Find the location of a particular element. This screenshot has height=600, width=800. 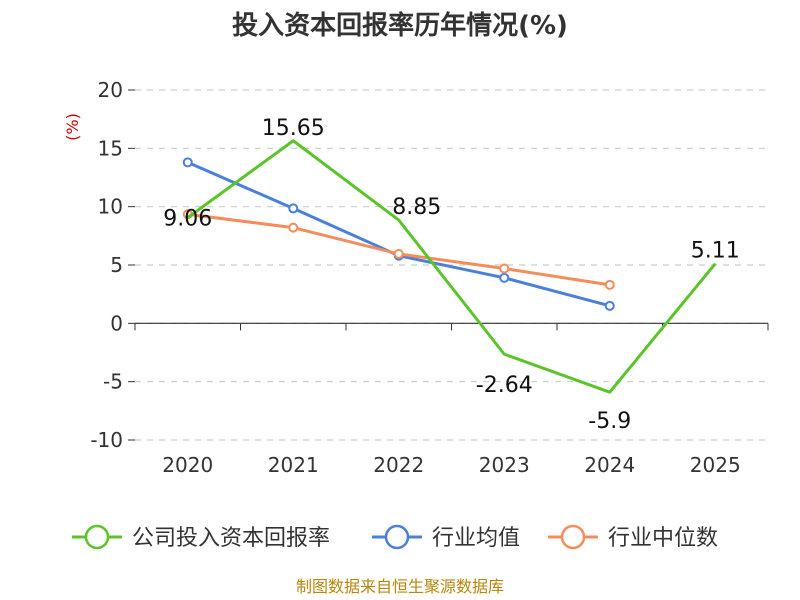

data-label: -5.9 is located at coordinates (609, 421).